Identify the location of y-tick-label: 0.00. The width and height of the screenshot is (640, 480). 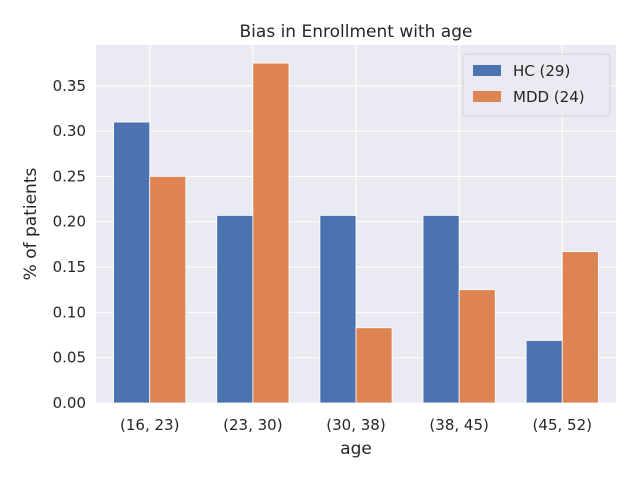
(69, 403).